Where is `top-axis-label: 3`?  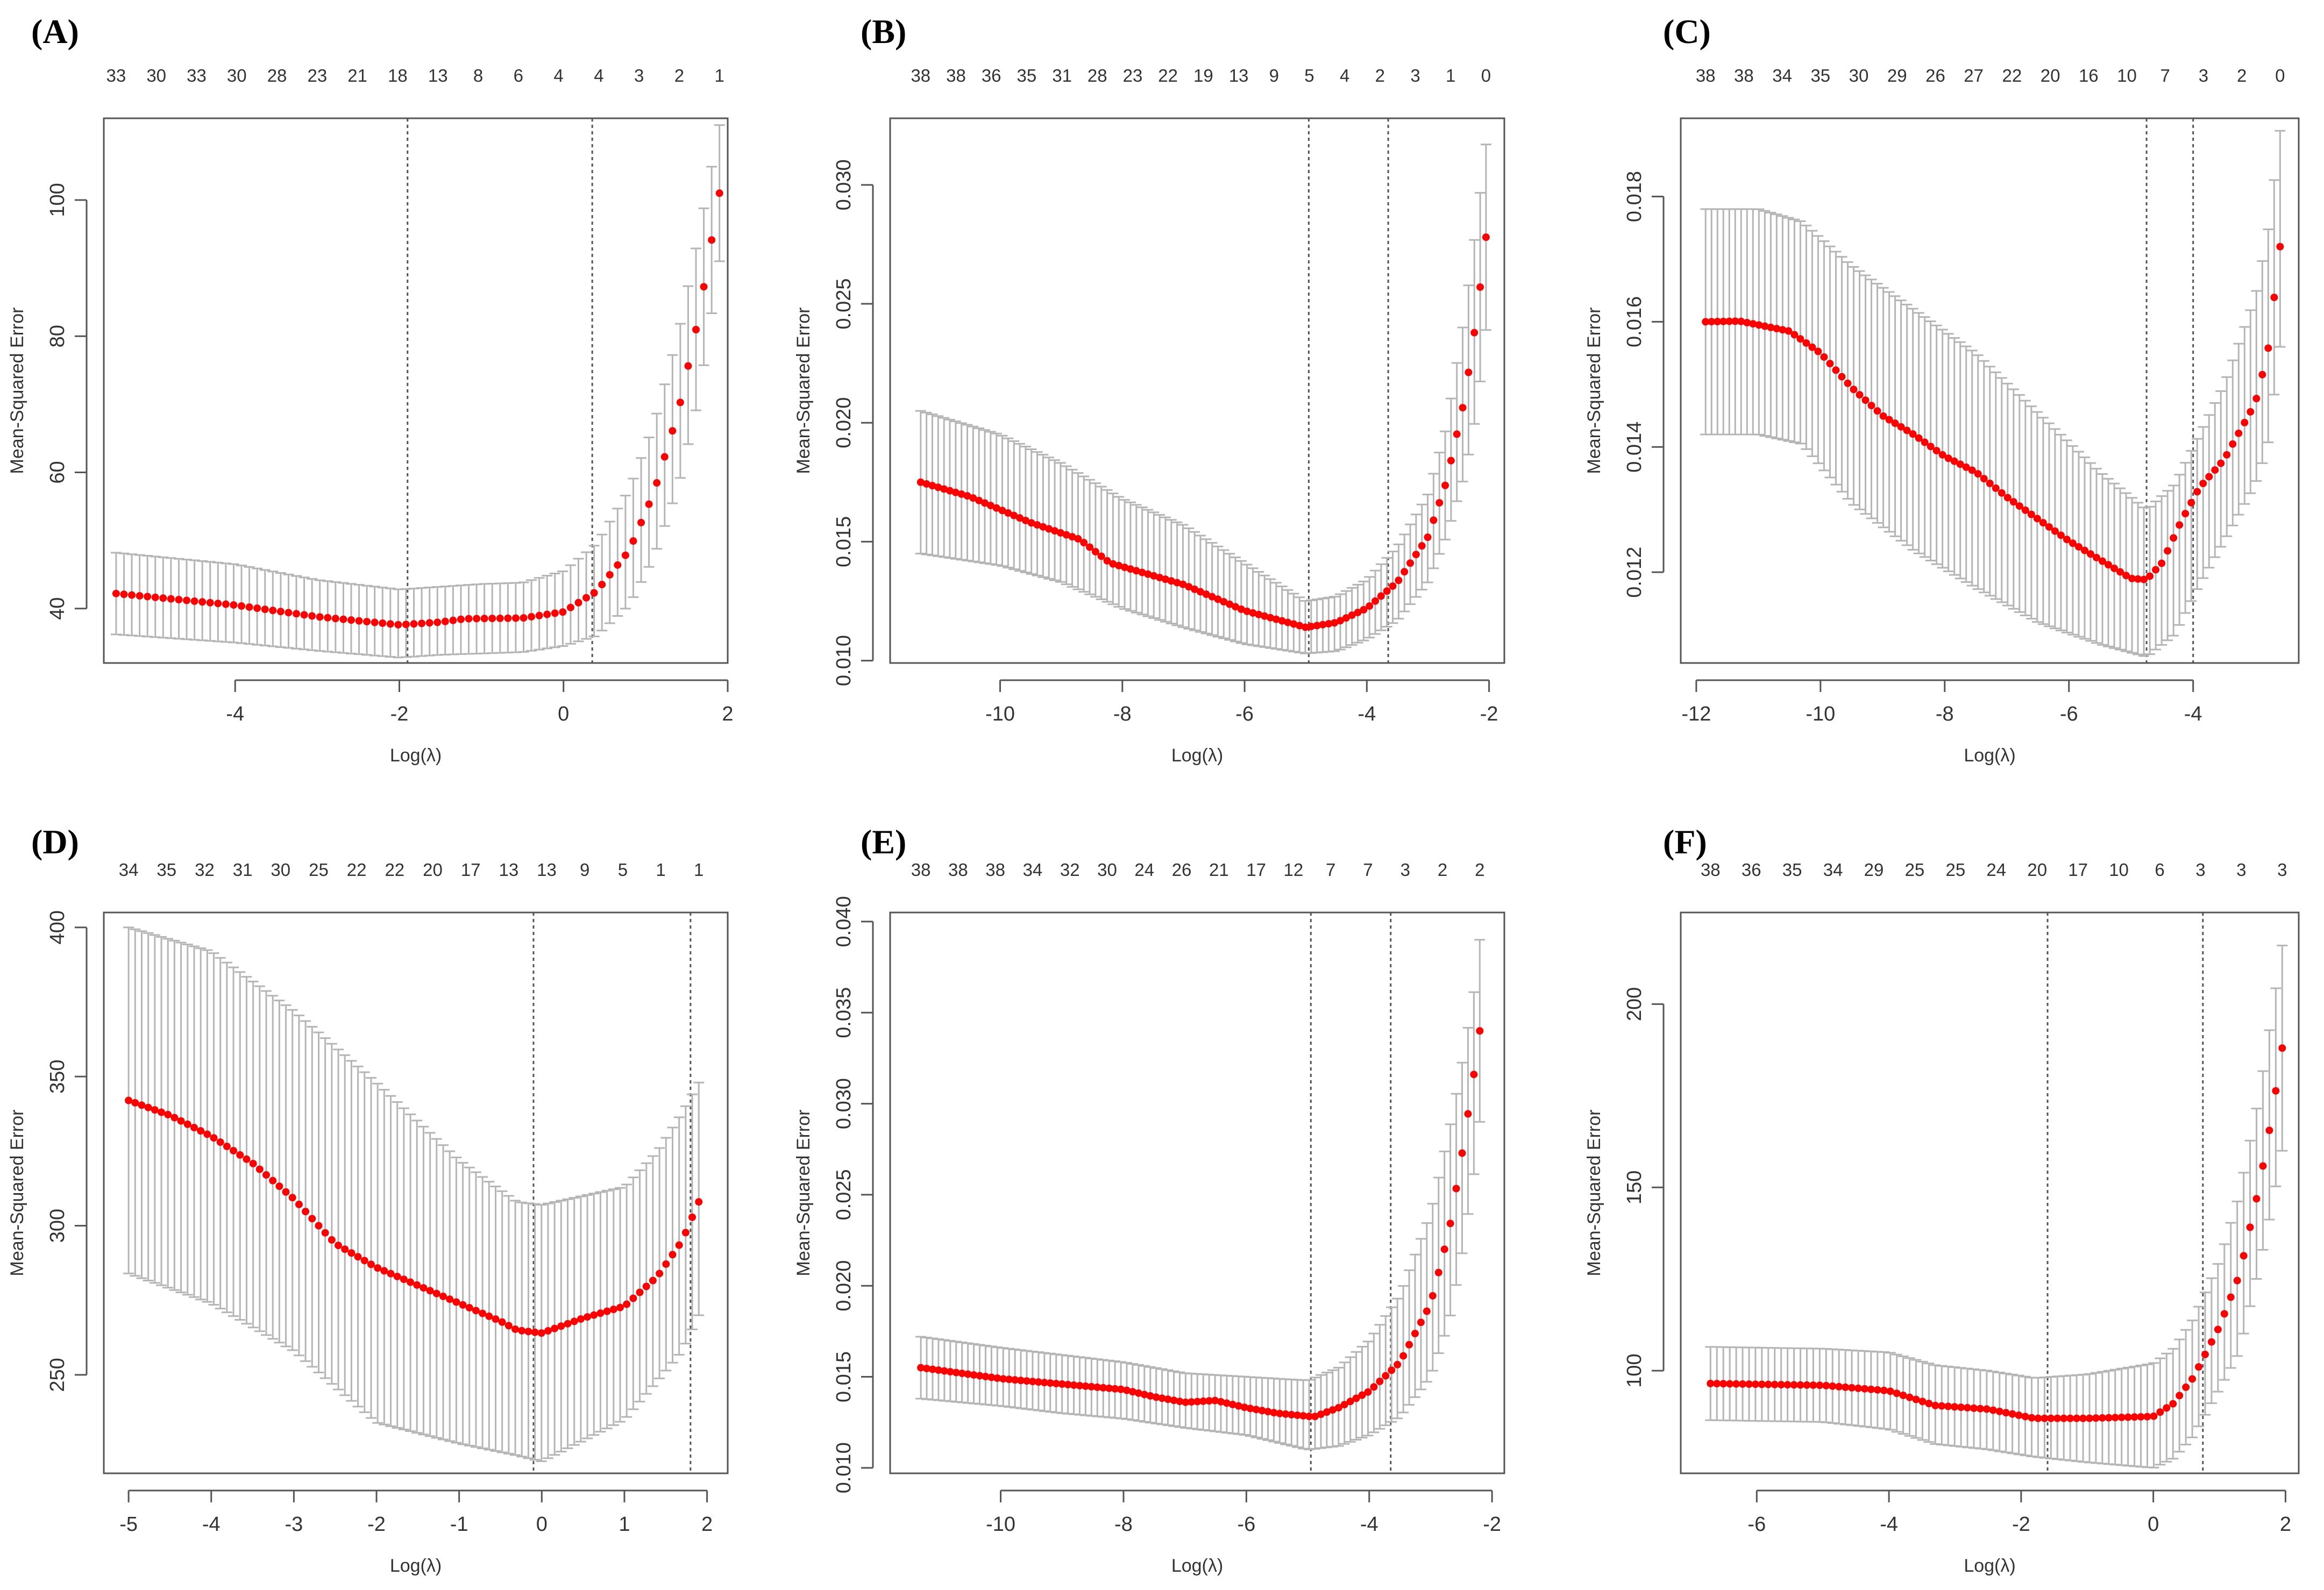 top-axis-label: 3 is located at coordinates (2241, 870).